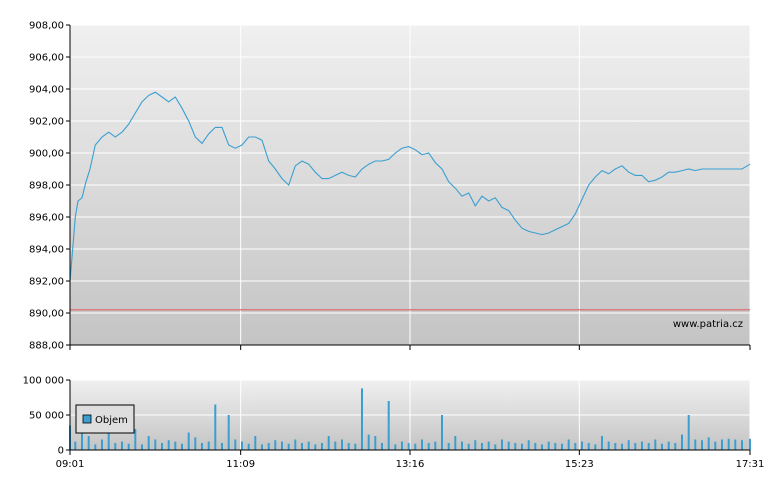 This screenshot has width=780, height=490. What do you see at coordinates (579, 464) in the screenshot?
I see `volume-xtick-label: 15:23` at bounding box center [579, 464].